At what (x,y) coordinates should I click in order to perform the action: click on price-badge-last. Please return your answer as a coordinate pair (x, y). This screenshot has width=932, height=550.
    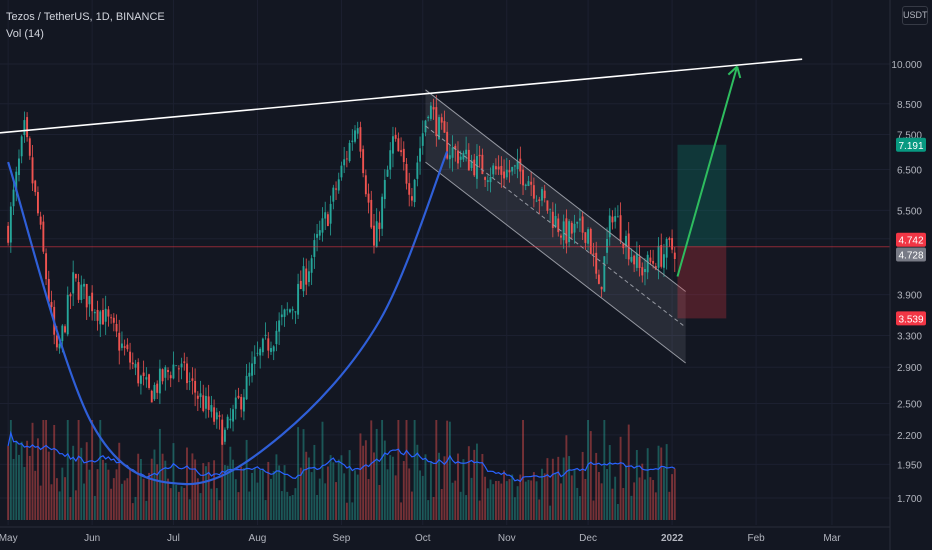
    Looking at the image, I should click on (911, 254).